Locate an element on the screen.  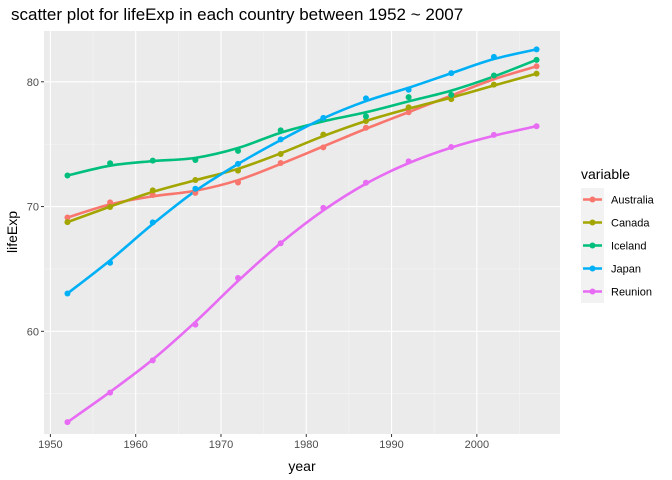
legend-label-australia: Australia is located at coordinates (633, 201).